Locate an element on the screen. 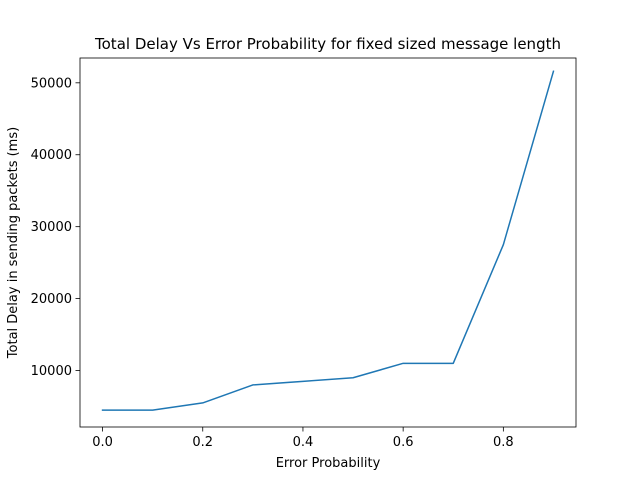 The height and width of the screenshot is (480, 640). y-tick-label: 10000 is located at coordinates (51, 371).